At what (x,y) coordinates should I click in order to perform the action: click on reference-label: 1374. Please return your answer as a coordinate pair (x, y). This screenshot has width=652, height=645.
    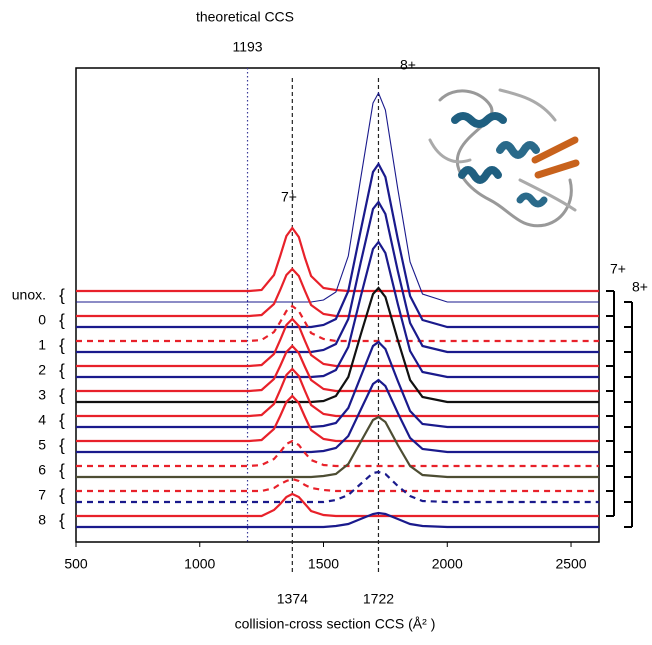
    Looking at the image, I should click on (292, 599).